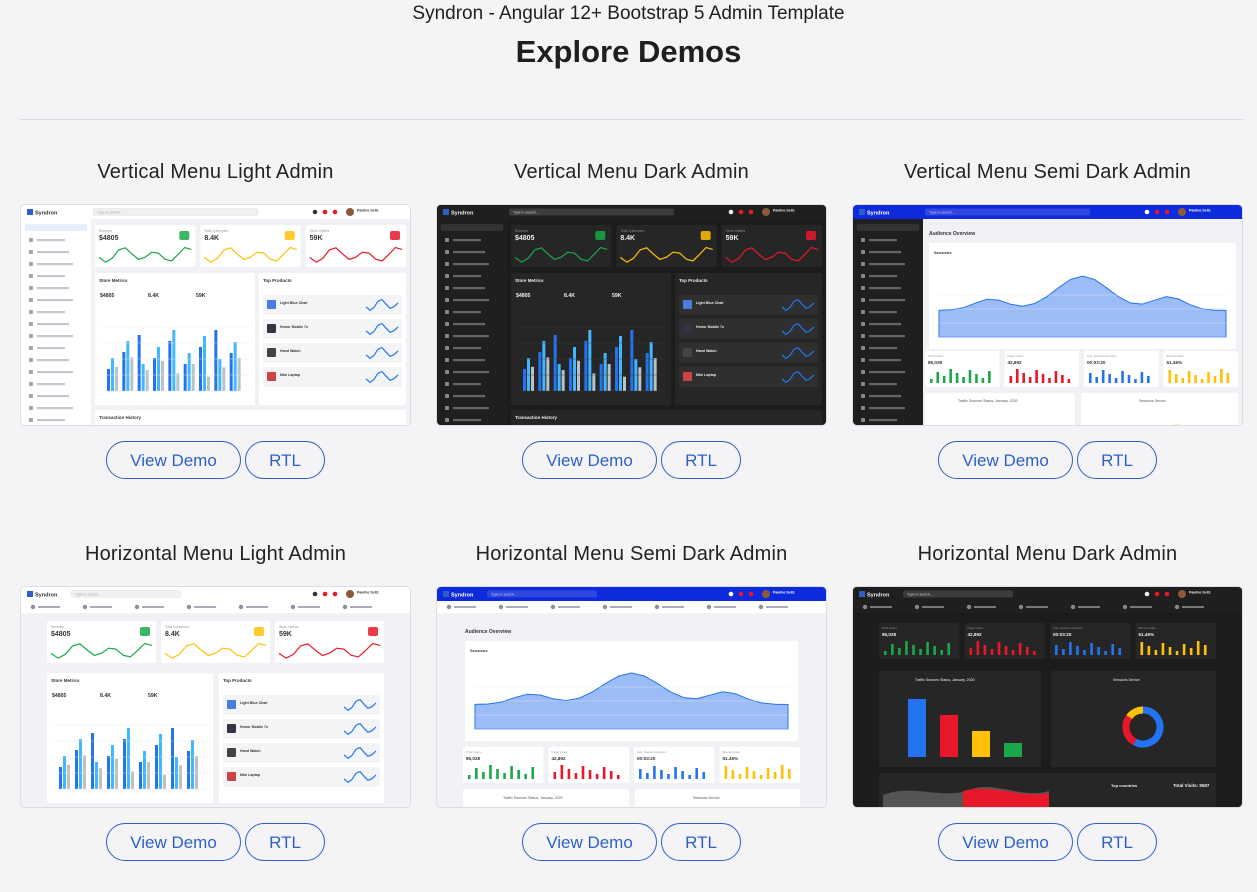  What do you see at coordinates (784, 593) in the screenshot?
I see `user-name: Pauline Seitz` at bounding box center [784, 593].